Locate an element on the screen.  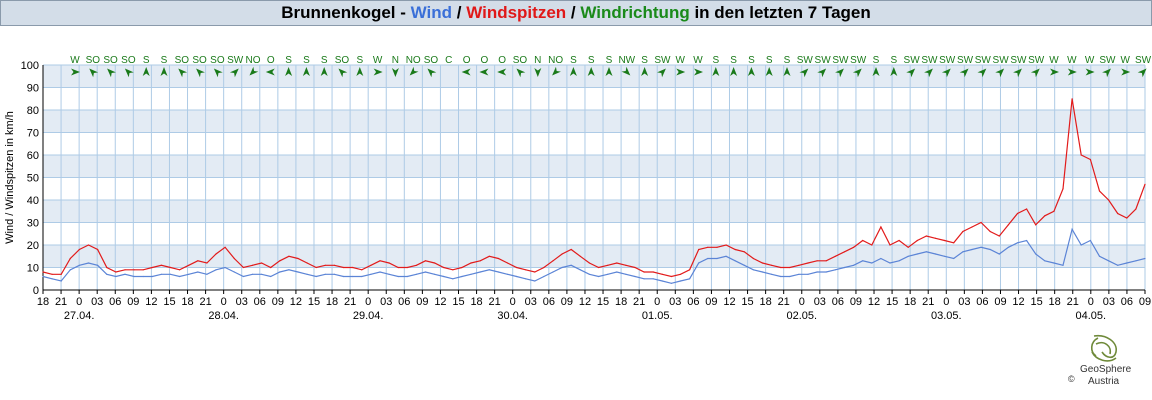
x-tick-label: 18 is located at coordinates (187, 302).